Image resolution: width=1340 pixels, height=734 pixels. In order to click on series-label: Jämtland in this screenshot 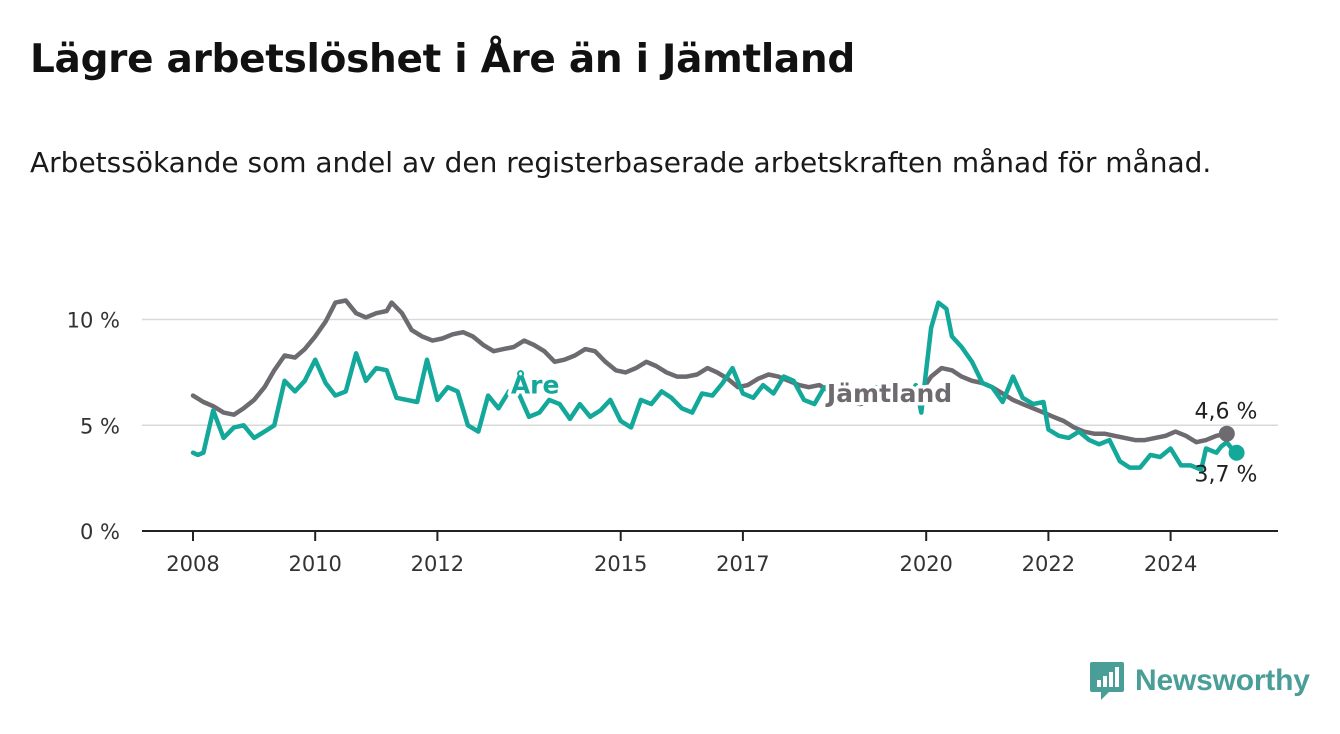, I will do `click(888, 393)`.